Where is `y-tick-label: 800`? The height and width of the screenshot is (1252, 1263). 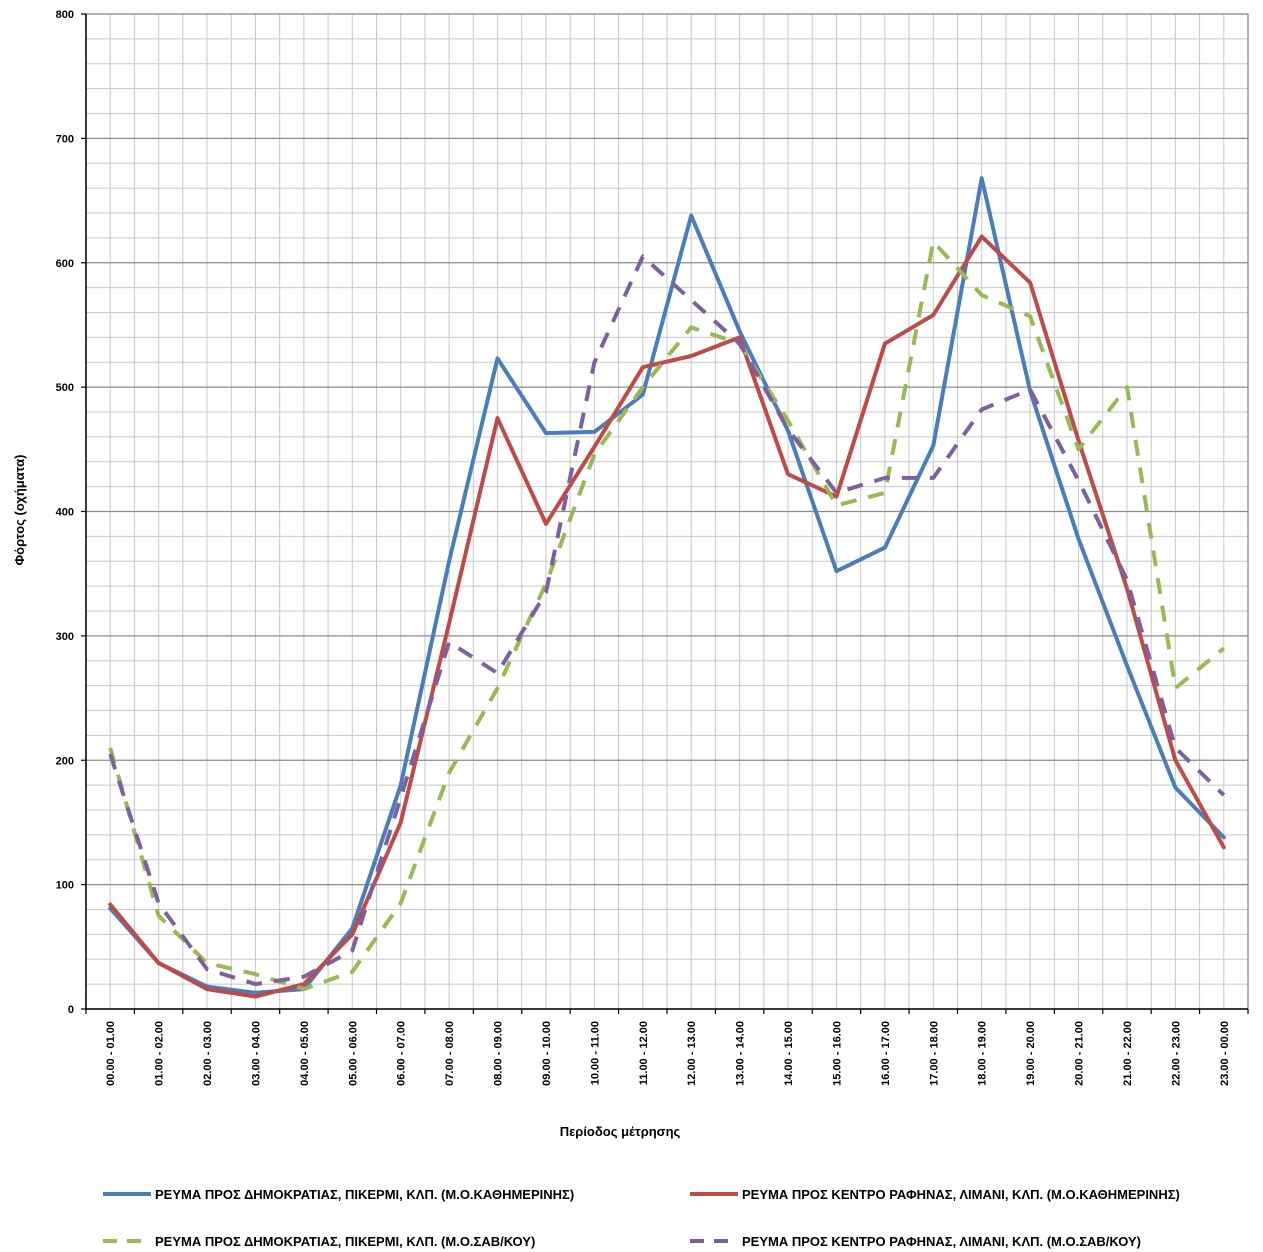
y-tick-label: 800 is located at coordinates (65, 15).